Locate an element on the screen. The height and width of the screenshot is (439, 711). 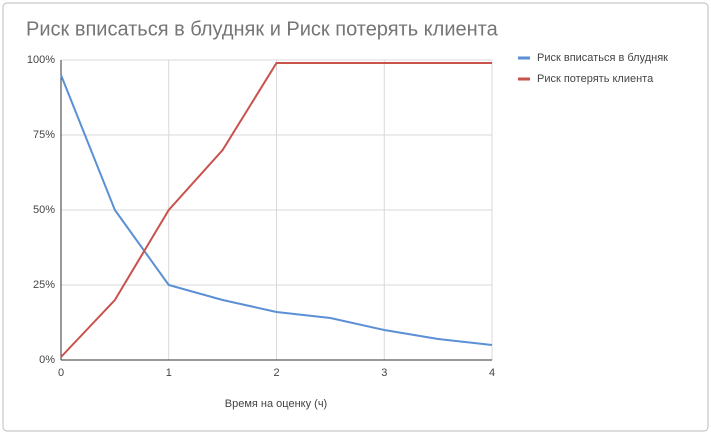
x-tick-label: 4 is located at coordinates (492, 373).